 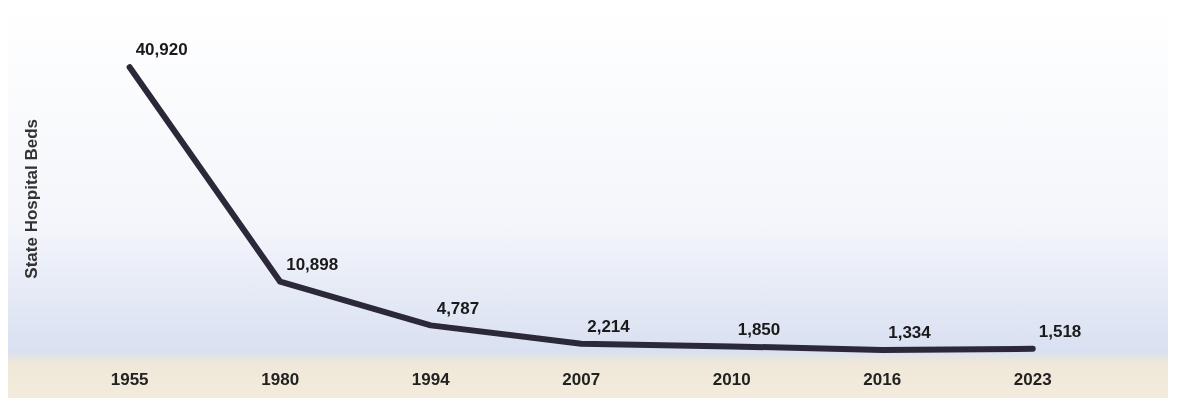 What do you see at coordinates (1032, 380) in the screenshot?
I see `x-tick-label: 2023` at bounding box center [1032, 380].